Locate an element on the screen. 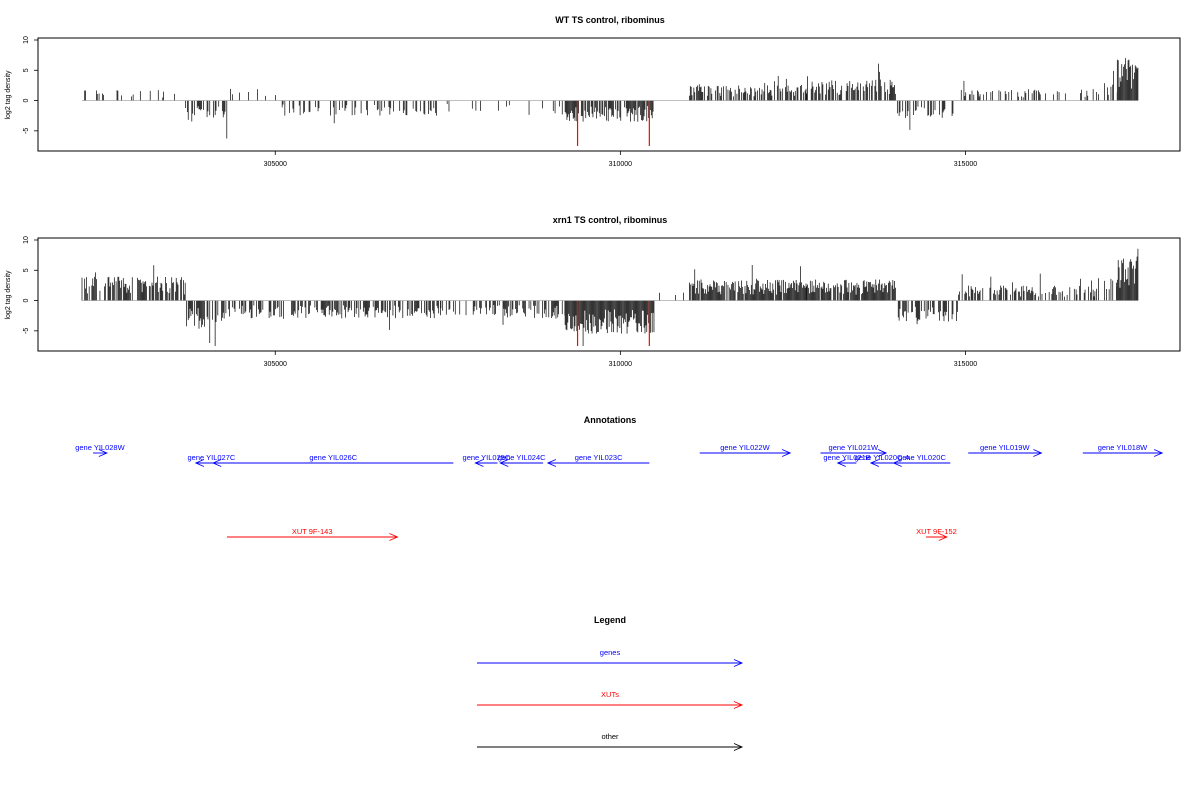 The image size is (1200, 805). legend-panel: Legend genes XUTs other is located at coordinates (610, 683).